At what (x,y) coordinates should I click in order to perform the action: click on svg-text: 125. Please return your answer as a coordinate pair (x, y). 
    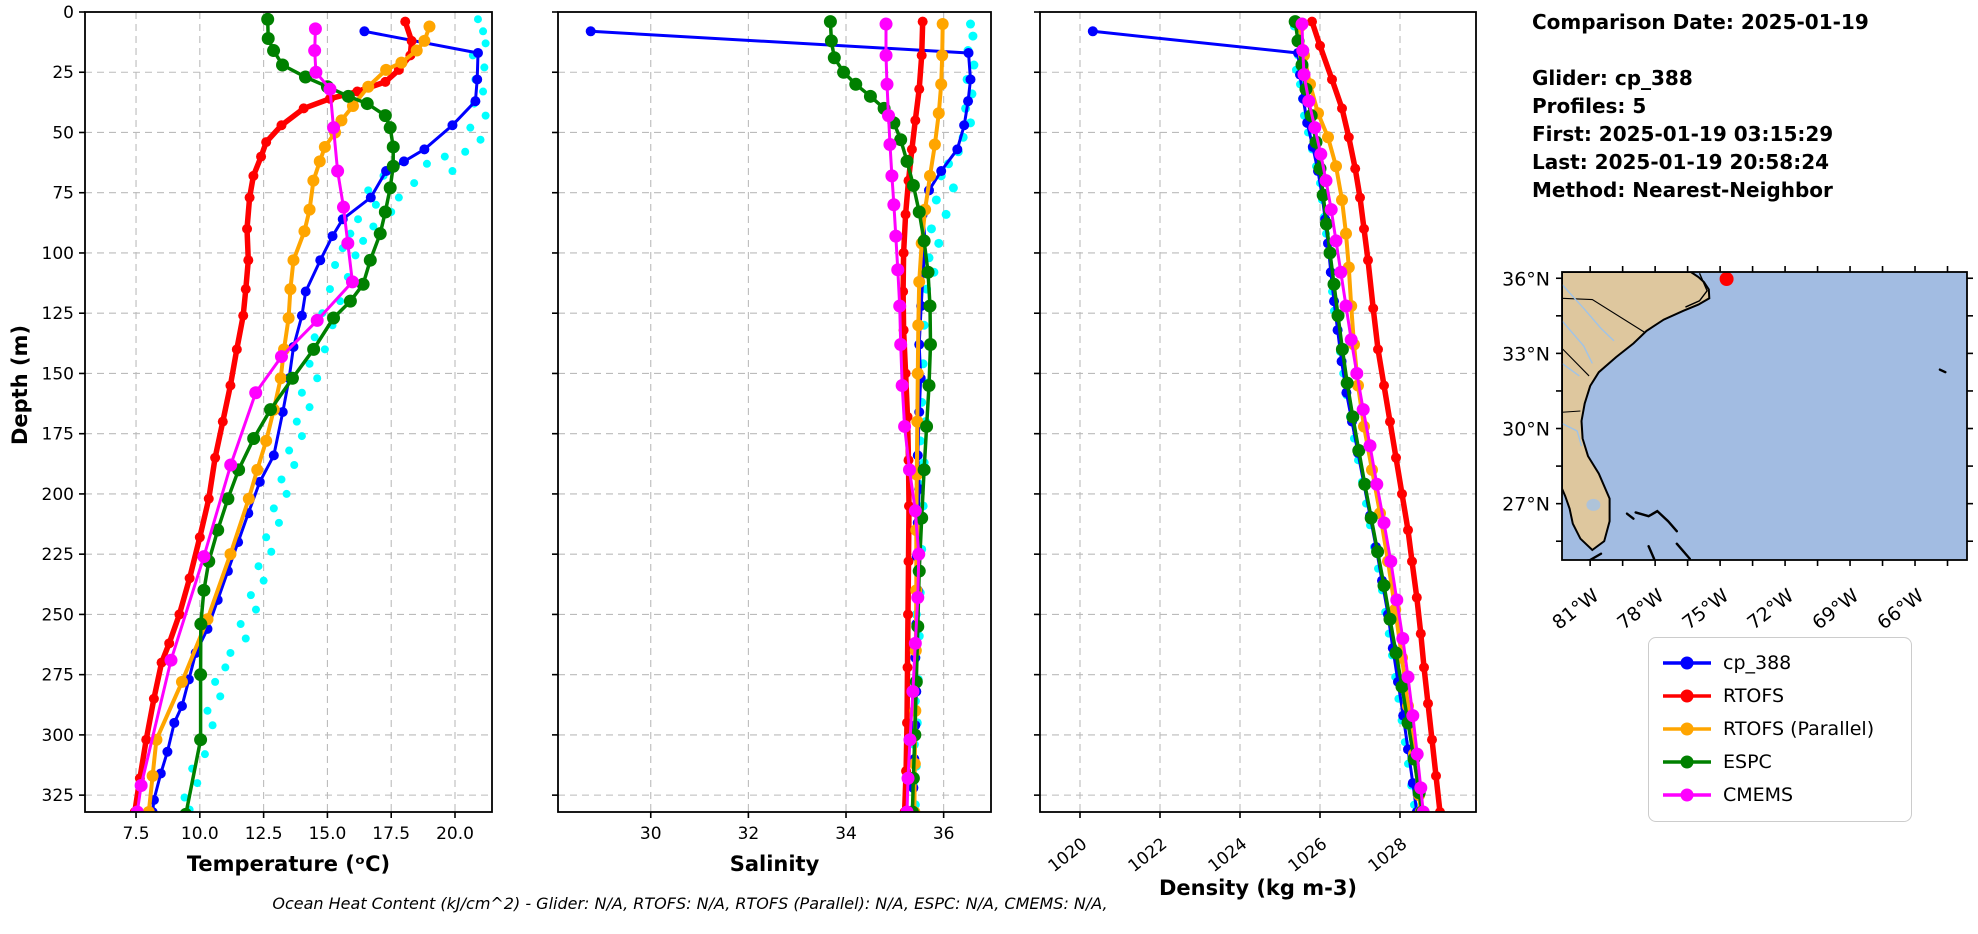
    Looking at the image, I should click on (58, 314).